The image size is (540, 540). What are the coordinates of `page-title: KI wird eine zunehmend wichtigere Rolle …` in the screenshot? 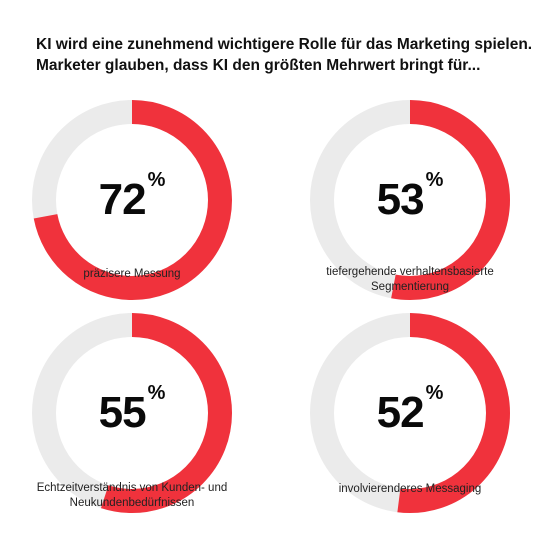 It's located at (284, 55).